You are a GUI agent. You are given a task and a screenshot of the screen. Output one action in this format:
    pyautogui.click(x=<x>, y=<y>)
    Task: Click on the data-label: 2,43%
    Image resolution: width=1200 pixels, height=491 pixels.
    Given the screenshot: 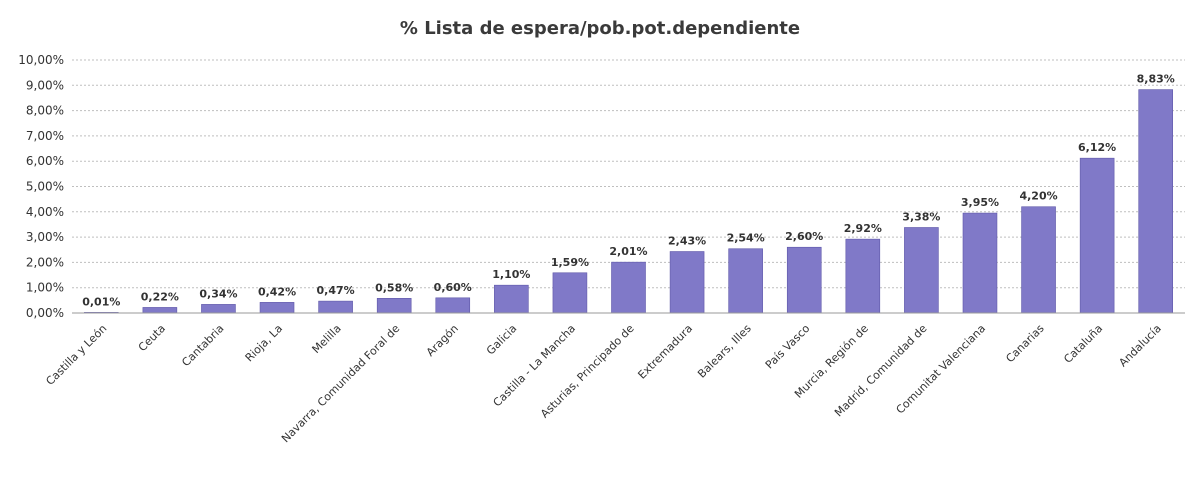 What is the action you would take?
    pyautogui.click(x=687, y=241)
    